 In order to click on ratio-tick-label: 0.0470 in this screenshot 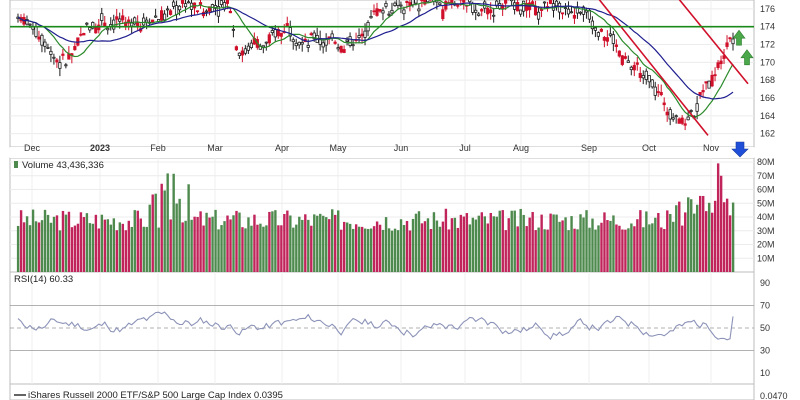, I will do `click(774, 395)`.